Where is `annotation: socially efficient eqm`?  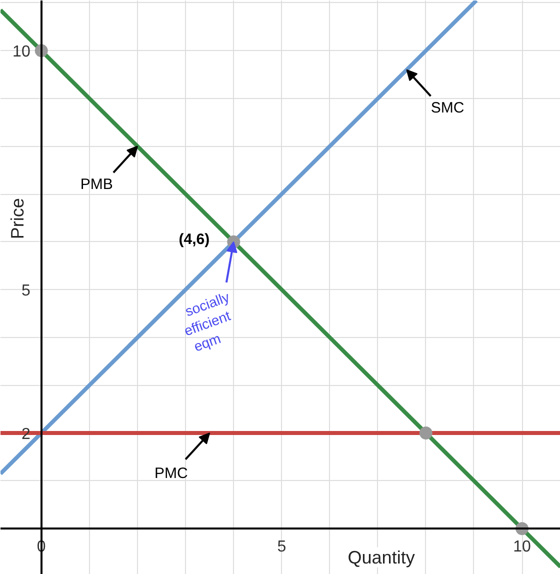 annotation: socially efficient eqm is located at coordinates (207, 321).